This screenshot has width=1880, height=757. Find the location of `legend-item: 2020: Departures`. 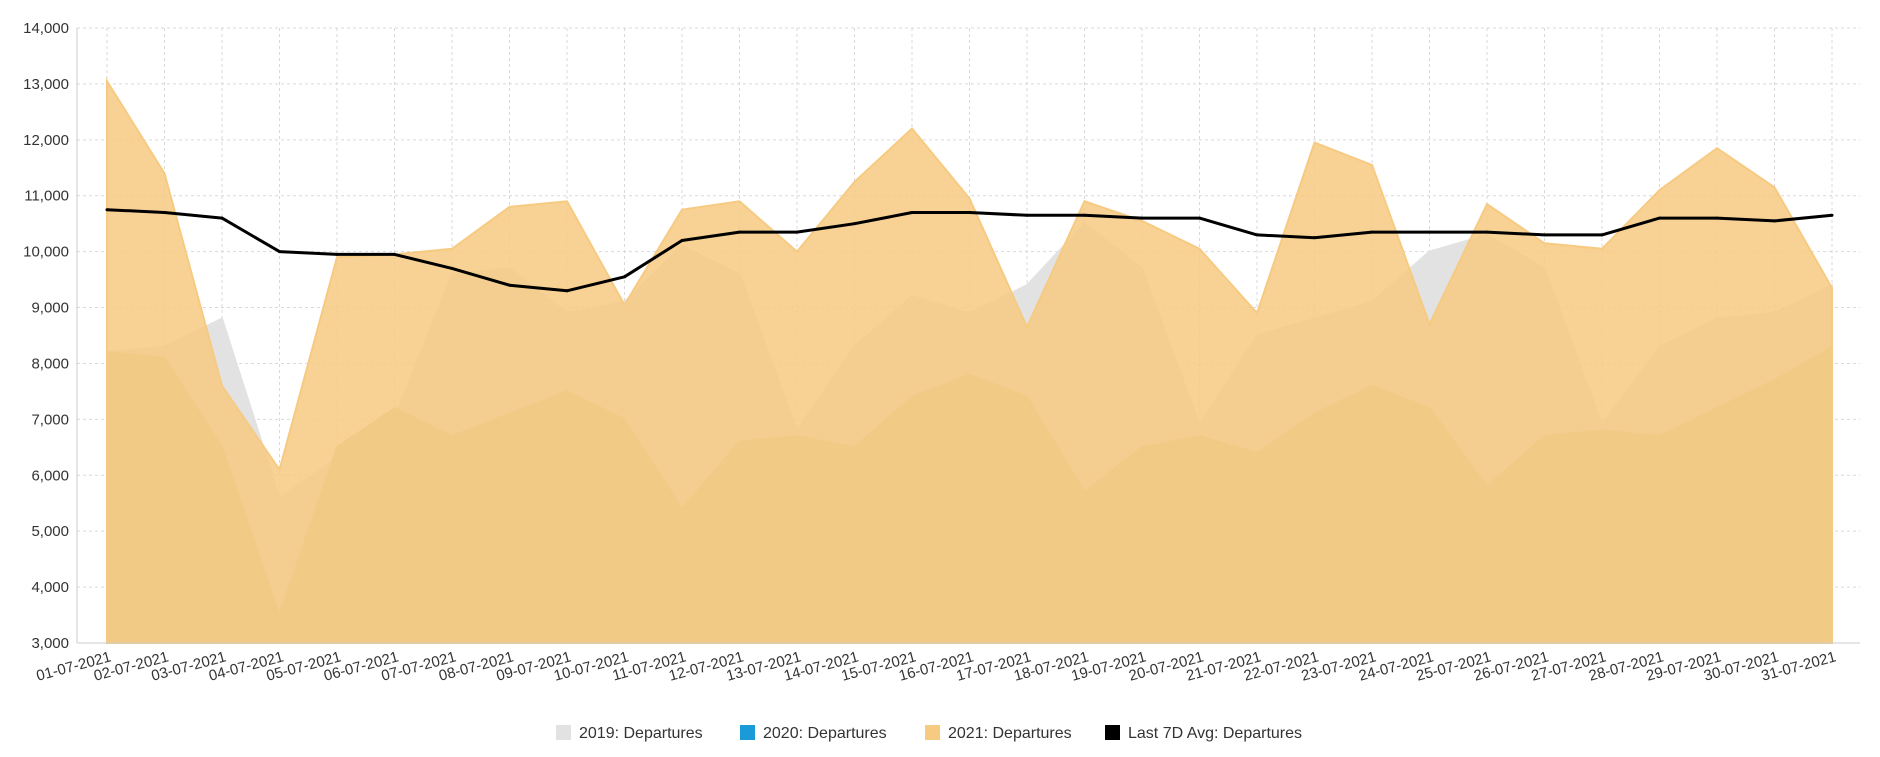

legend-item: 2020: Departures is located at coordinates (813, 733).